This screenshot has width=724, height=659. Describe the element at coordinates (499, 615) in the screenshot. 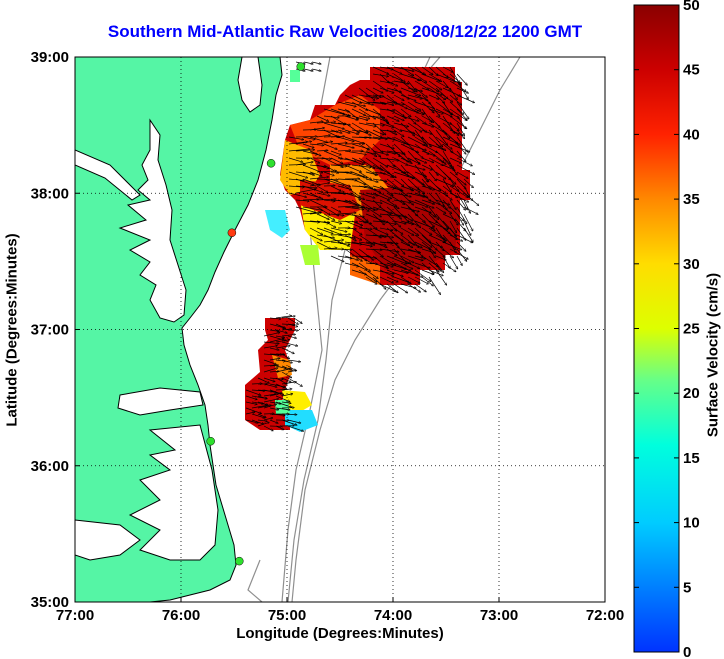

I see `x-tick-label: 73:00` at that location.